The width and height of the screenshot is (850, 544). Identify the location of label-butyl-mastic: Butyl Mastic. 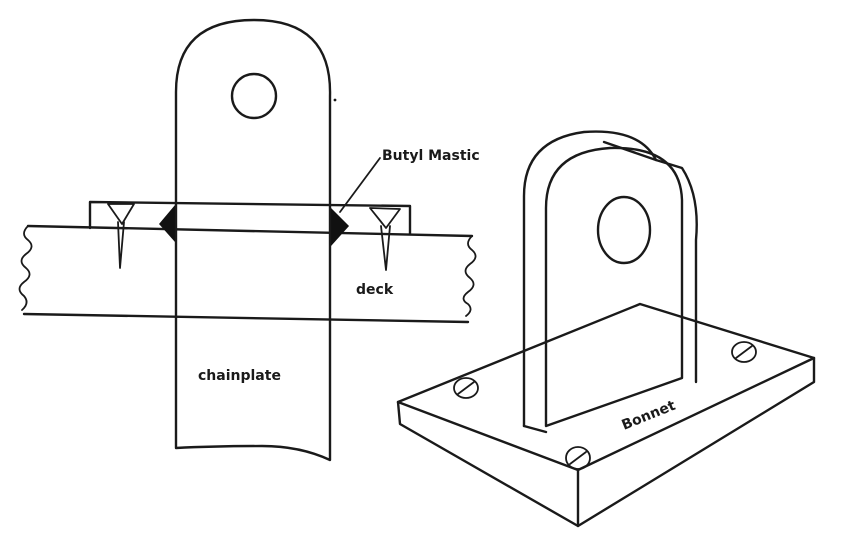
(431, 156).